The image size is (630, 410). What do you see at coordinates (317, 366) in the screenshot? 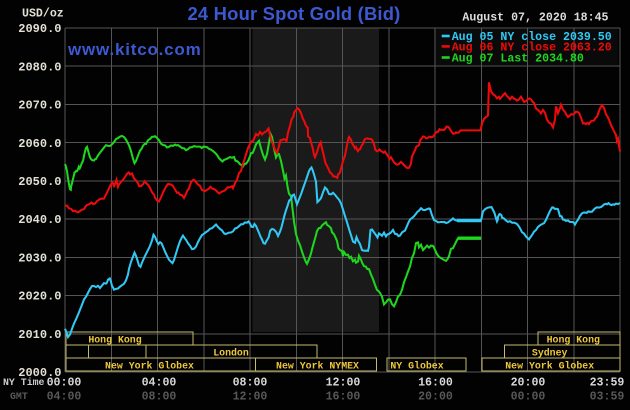
I see `svg-text: New York NYMEX` at bounding box center [317, 366].